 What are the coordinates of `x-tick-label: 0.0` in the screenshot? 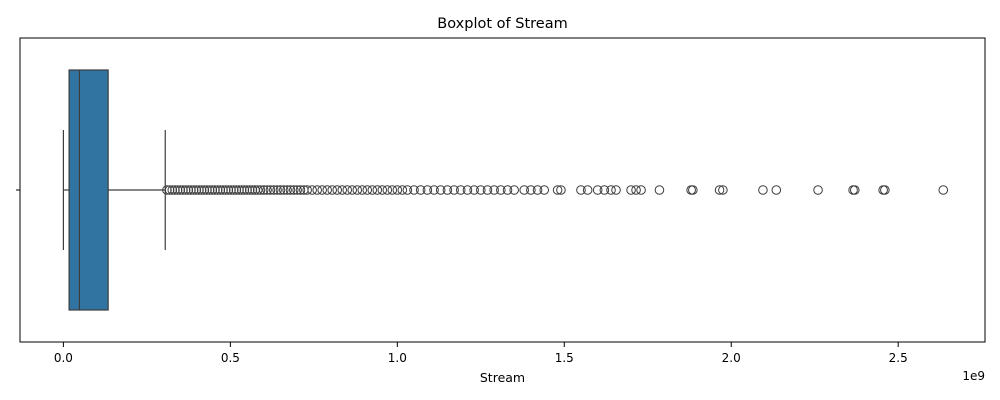 It's located at (63, 358).